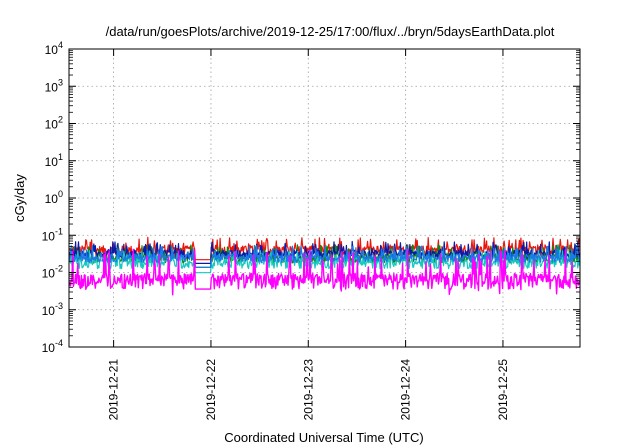 This screenshot has height=448, width=640. Describe the element at coordinates (54, 85) in the screenshot. I see `y-tick-label: 10³` at that location.